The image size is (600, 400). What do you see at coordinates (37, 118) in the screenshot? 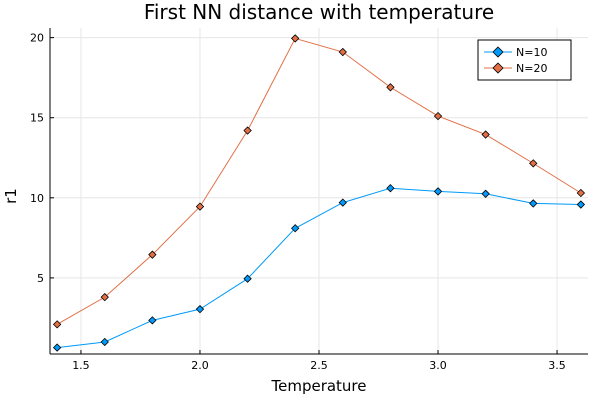
I see `y-tick-label: 15` at bounding box center [37, 118].